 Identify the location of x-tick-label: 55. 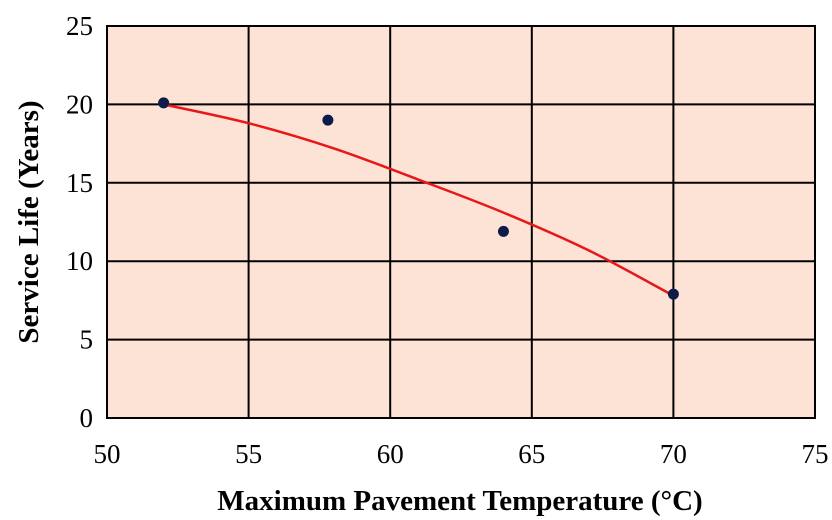
(248, 454).